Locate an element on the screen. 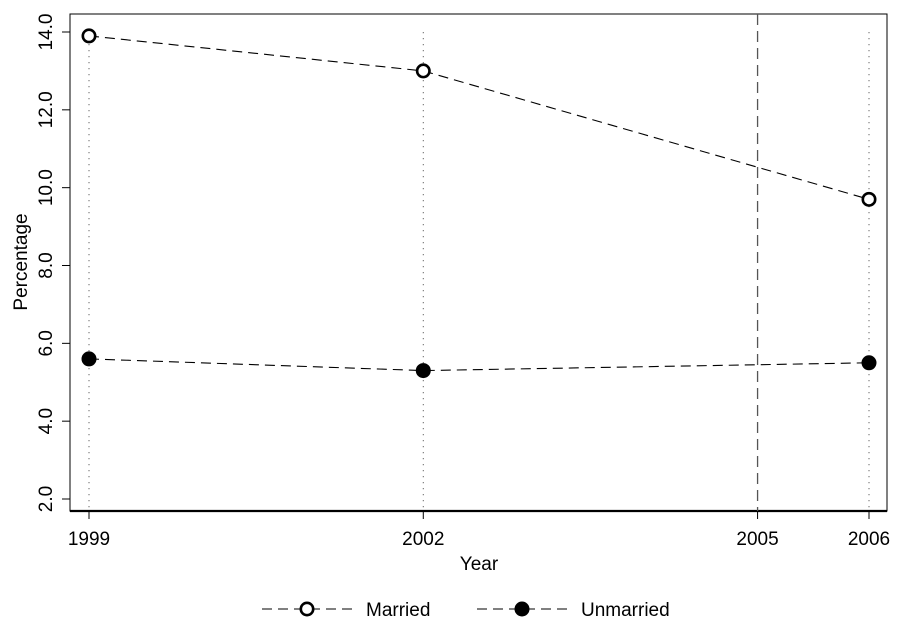 Image resolution: width=898 pixels, height=625 pixels. x-tick-label: 2005 is located at coordinates (757, 539).